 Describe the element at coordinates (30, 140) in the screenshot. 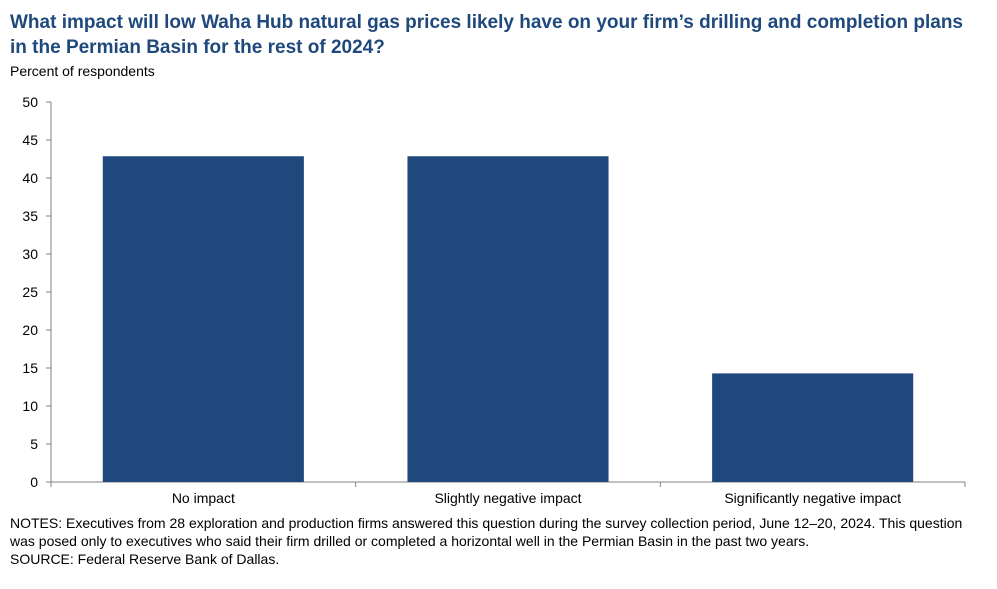

I see `y-tick-label: 45` at that location.